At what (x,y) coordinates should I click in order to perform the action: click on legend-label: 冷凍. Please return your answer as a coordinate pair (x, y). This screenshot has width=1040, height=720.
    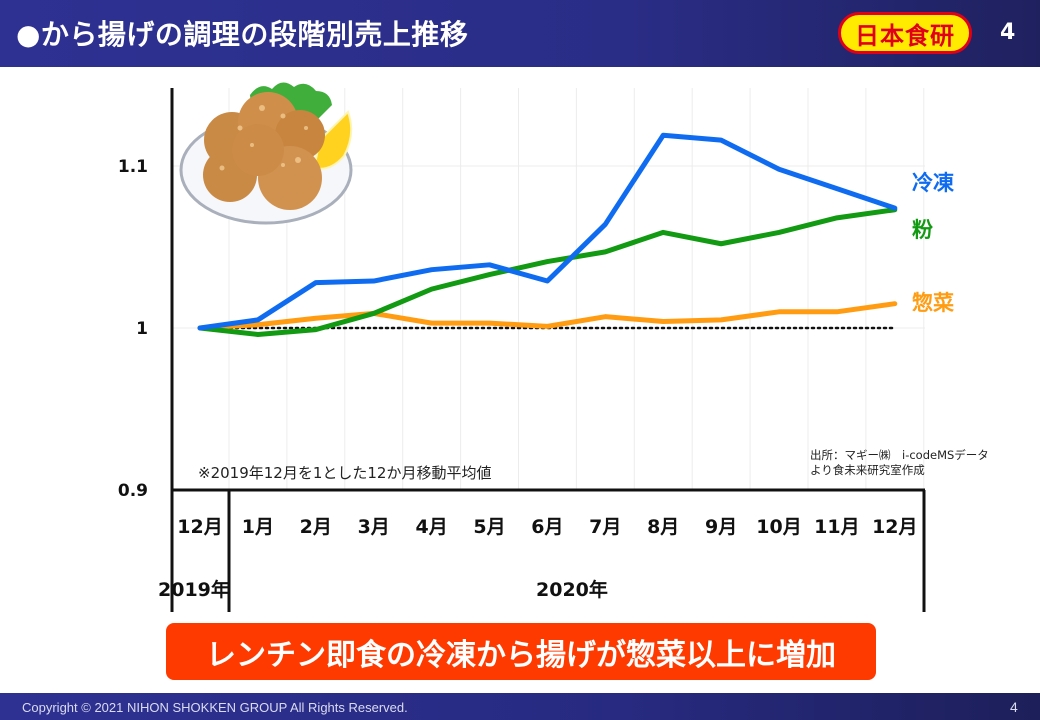
    Looking at the image, I should click on (933, 183).